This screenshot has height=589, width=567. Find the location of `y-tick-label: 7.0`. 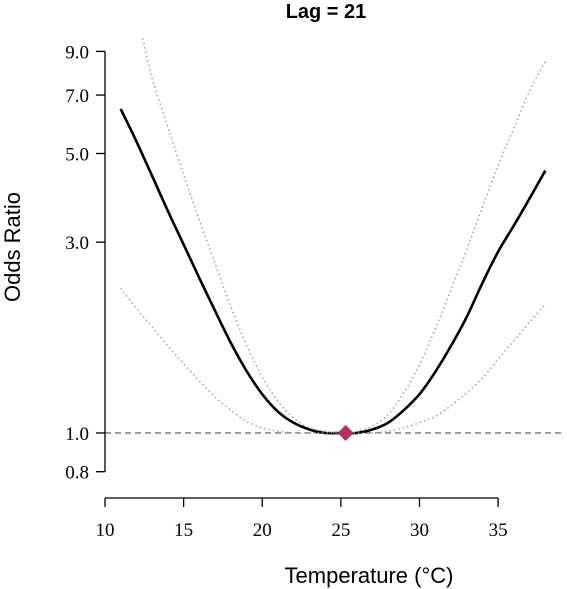

y-tick-label: 7.0 is located at coordinates (77, 96).